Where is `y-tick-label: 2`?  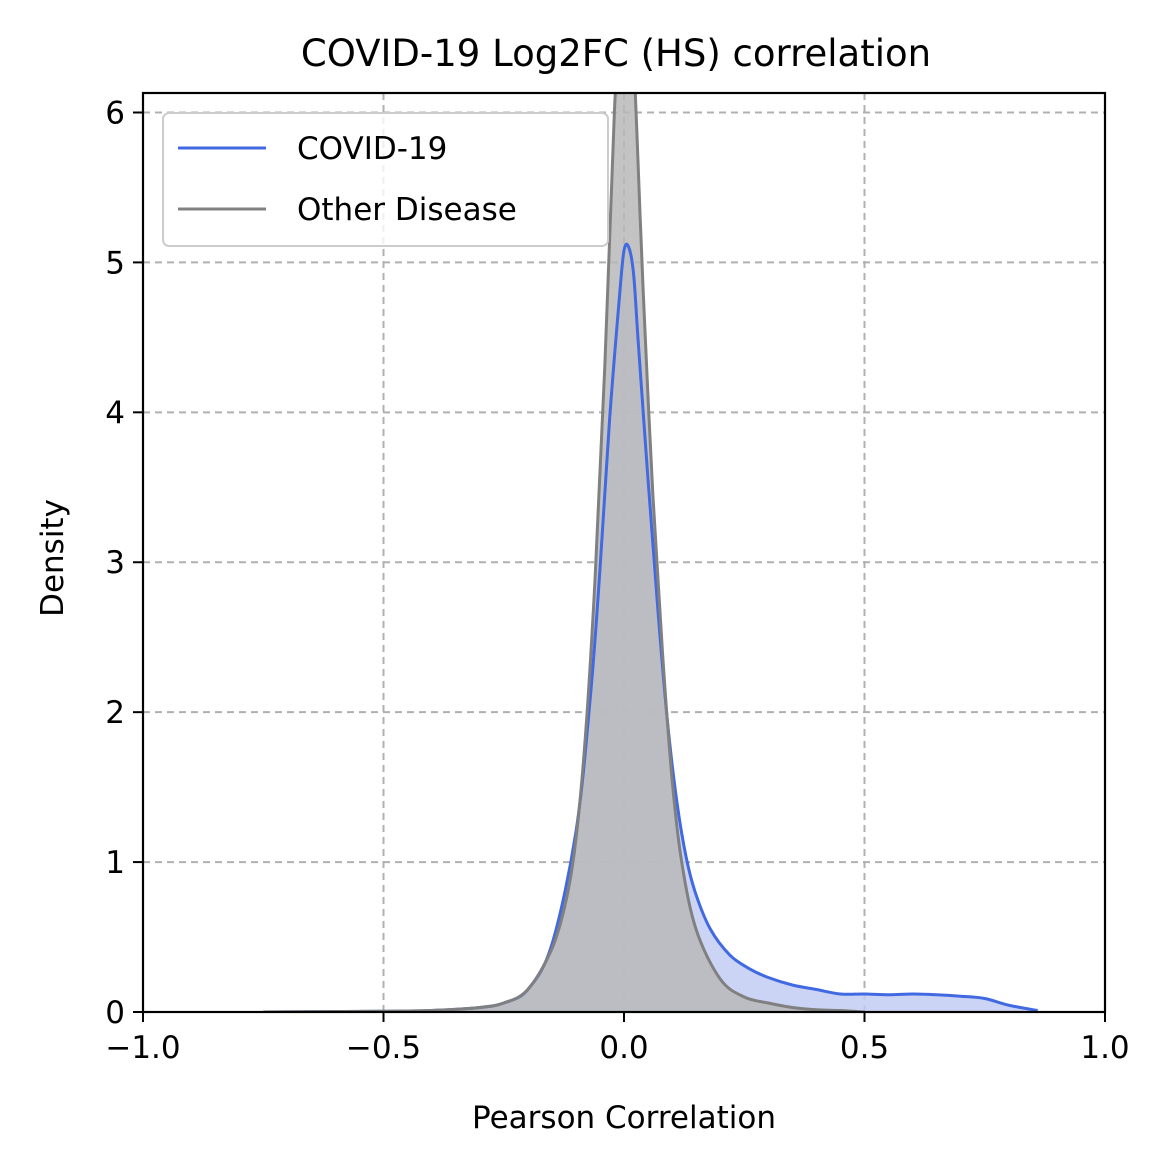 y-tick-label: 2 is located at coordinates (115, 713).